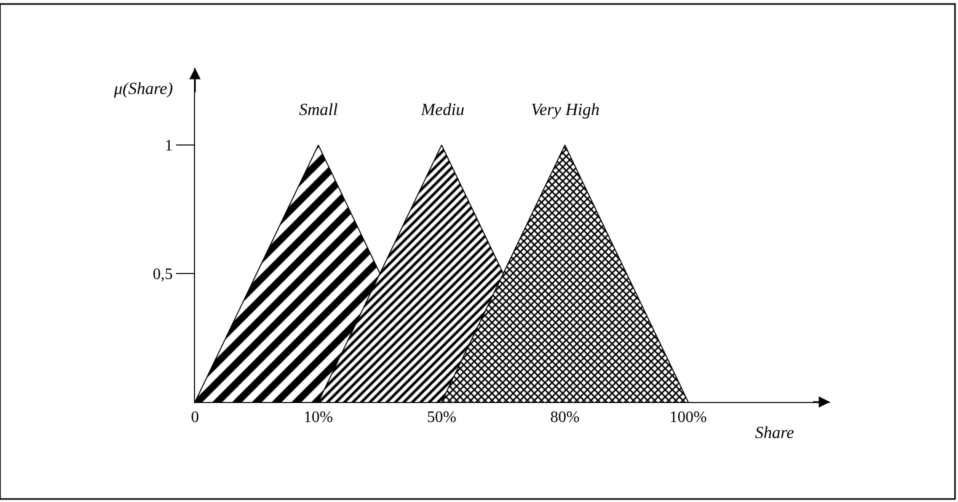 Image resolution: width=958 pixels, height=502 pixels. I want to click on series-label: Small, so click(318, 109).